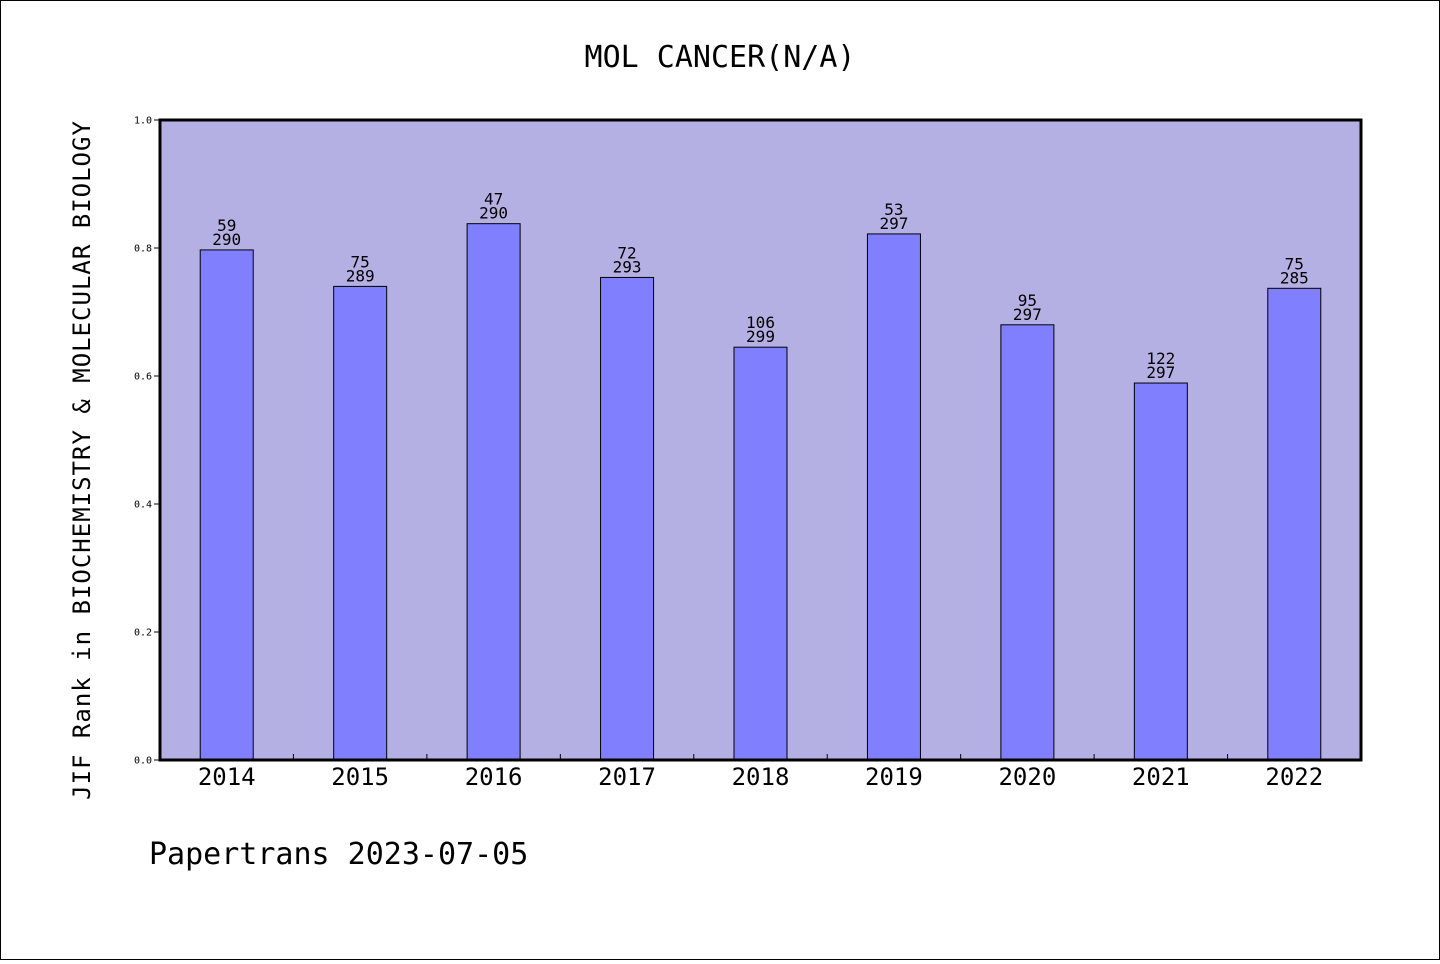 The width and height of the screenshot is (1440, 964). Describe the element at coordinates (894, 777) in the screenshot. I see `x-tick-label: 2019` at that location.